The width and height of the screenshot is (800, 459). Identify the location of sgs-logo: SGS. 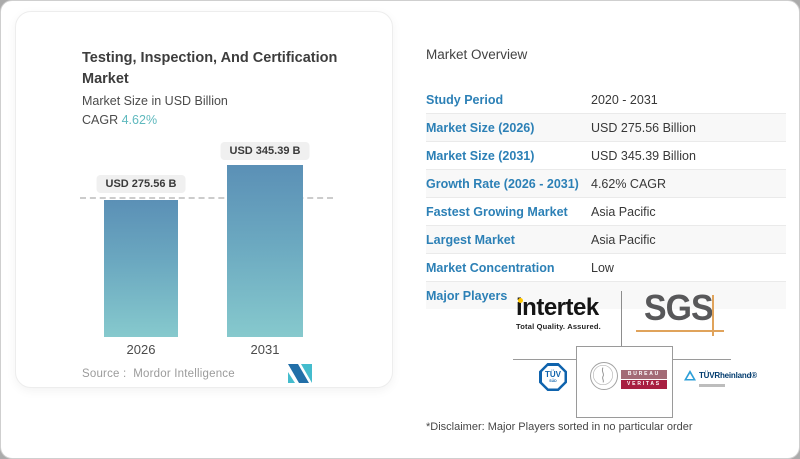
(680, 308).